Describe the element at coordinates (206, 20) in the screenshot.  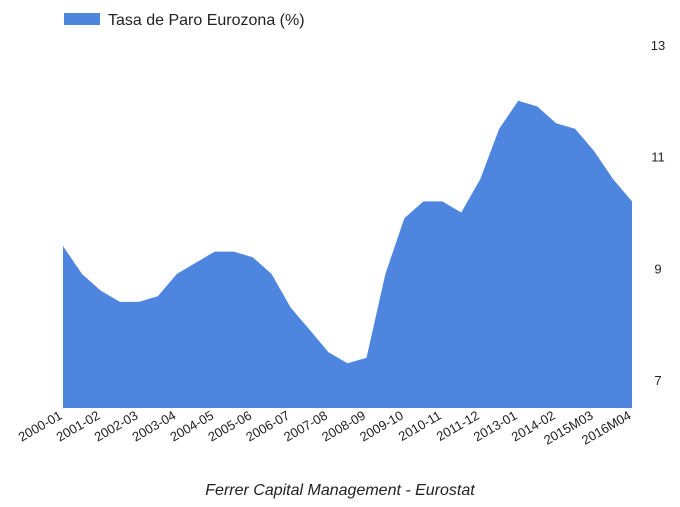
I see `legend-label: Tasa de Paro Eurozona (%)` at that location.